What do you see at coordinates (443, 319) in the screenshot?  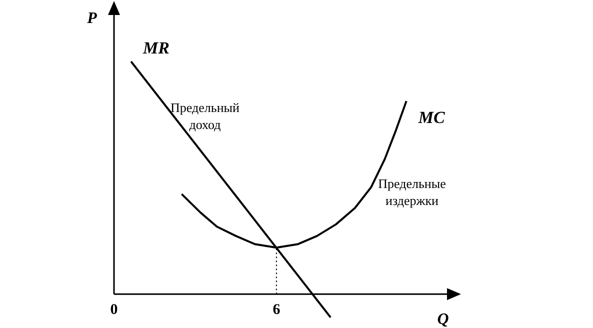 I see `x-axis-title: Q` at bounding box center [443, 319].